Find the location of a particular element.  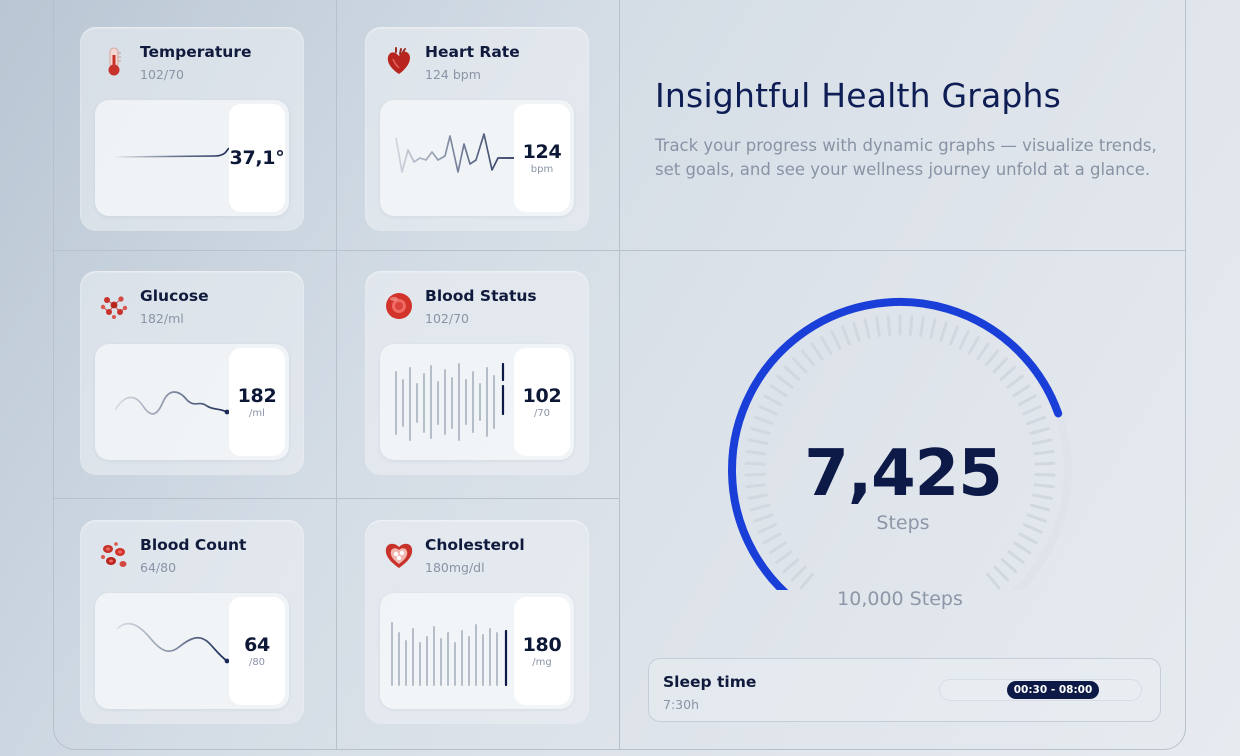

card-subtitle: 182/ml is located at coordinates (162, 318).